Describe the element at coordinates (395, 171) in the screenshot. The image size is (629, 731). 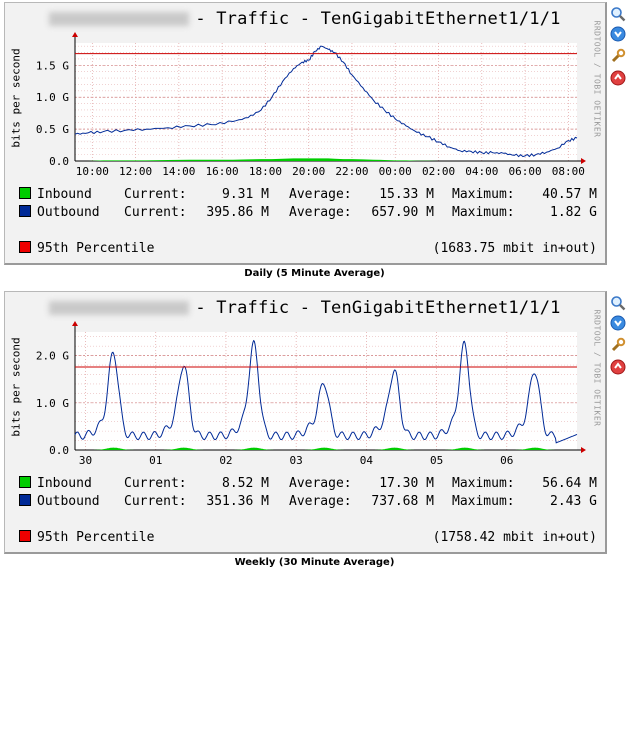
I see `x-tick-label: 00:00` at that location.